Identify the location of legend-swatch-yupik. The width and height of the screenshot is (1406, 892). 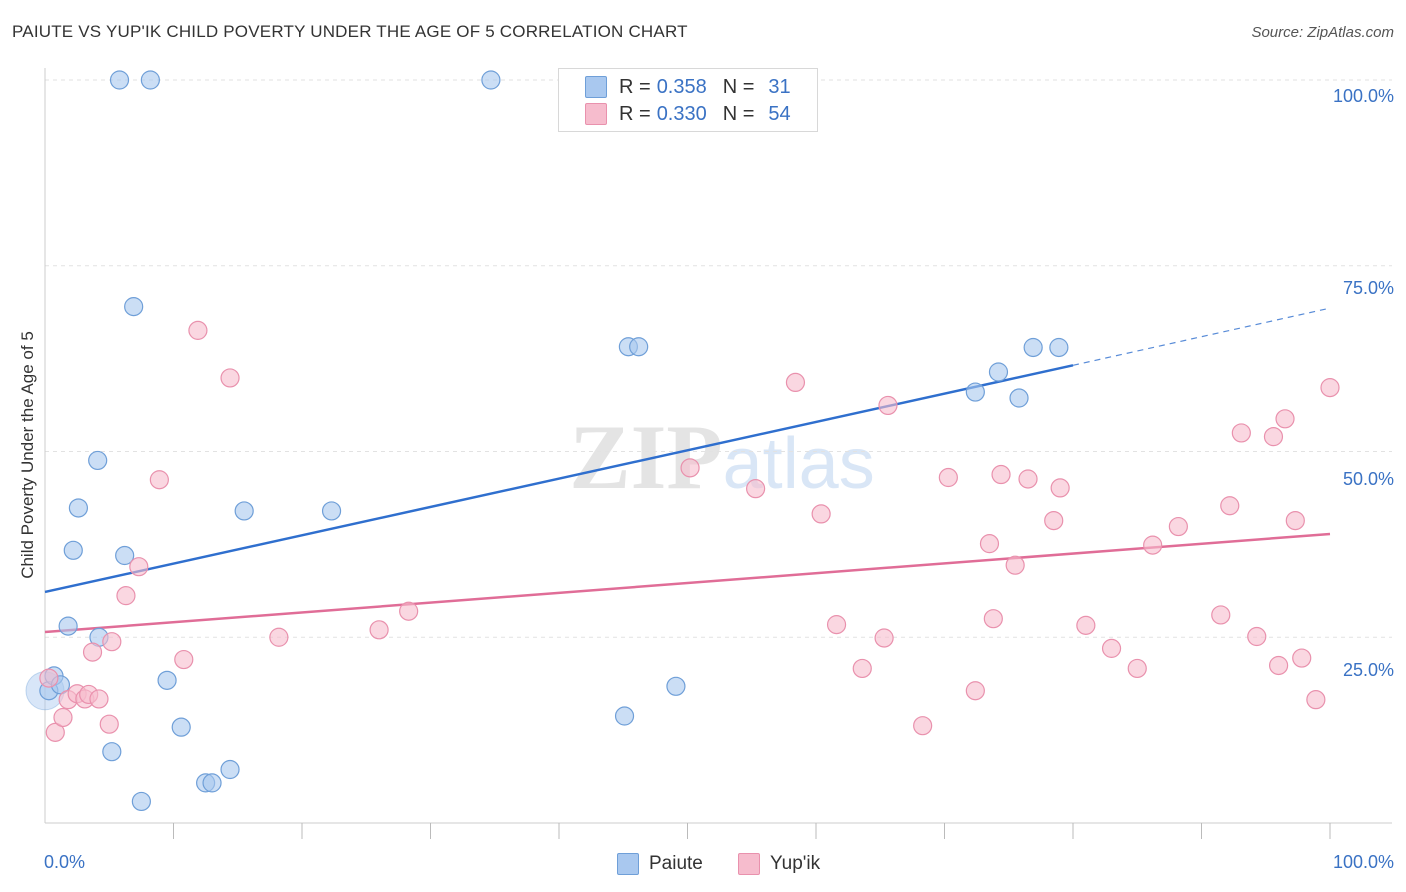
(596, 114).